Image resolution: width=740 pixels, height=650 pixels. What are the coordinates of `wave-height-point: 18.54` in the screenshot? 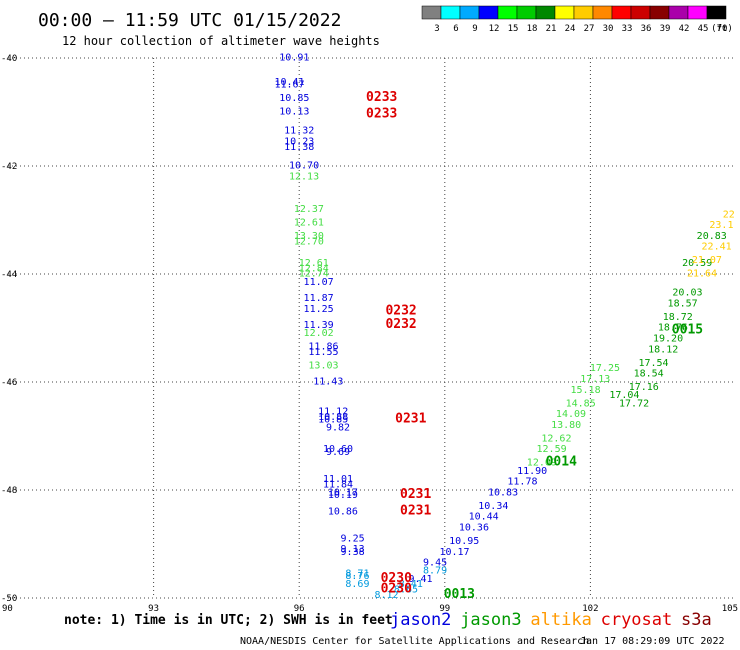 It's located at (649, 374).